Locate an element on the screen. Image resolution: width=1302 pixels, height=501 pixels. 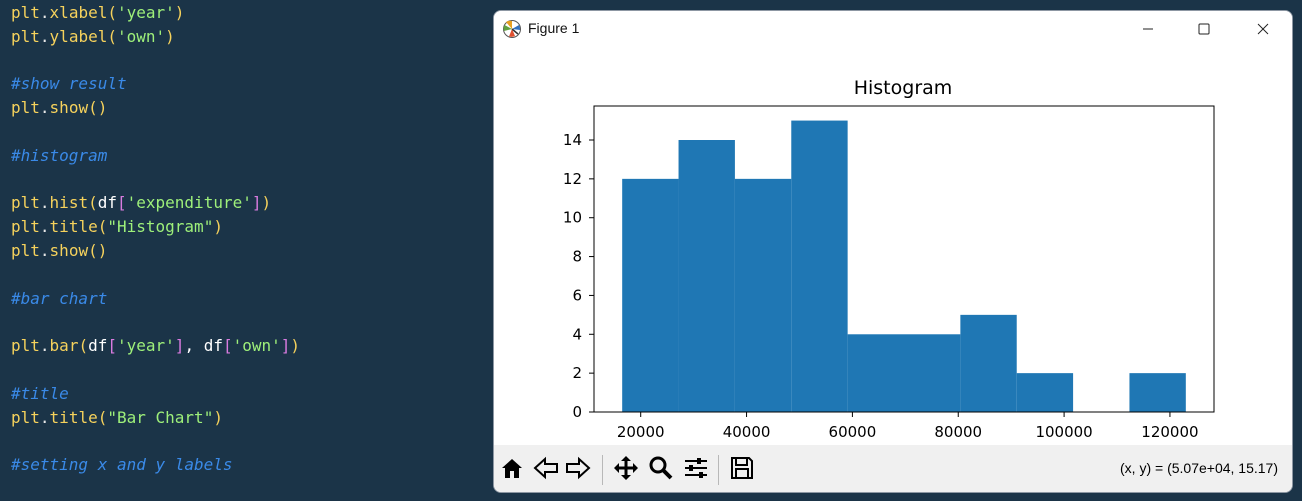
pan-button is located at coordinates (626, 470).